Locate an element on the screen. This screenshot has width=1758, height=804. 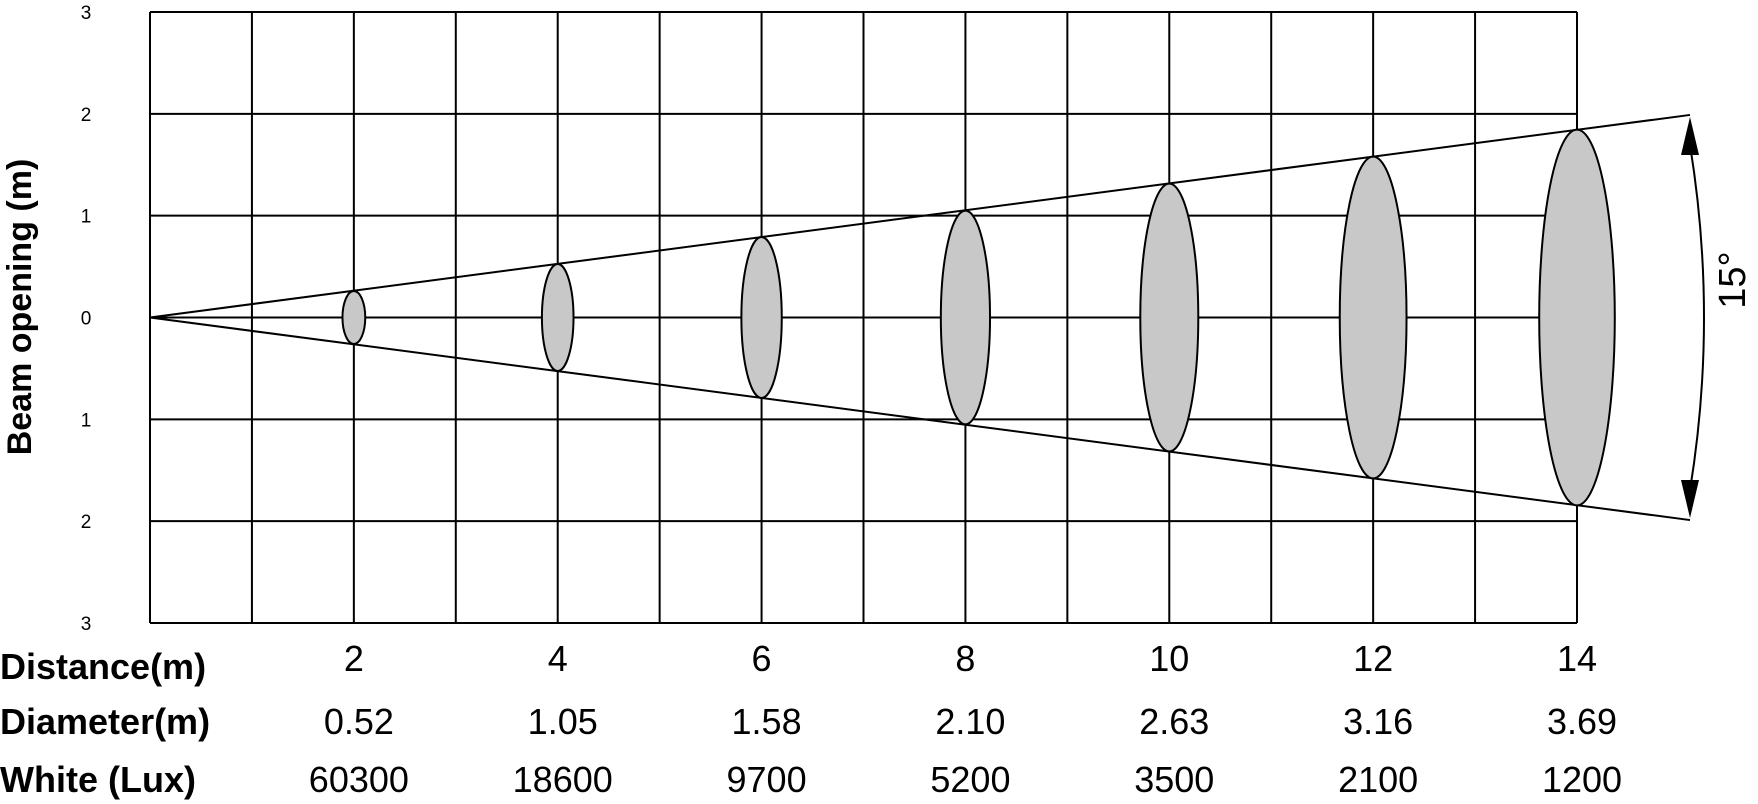
y-tick-label: 0 is located at coordinates (86, 319).